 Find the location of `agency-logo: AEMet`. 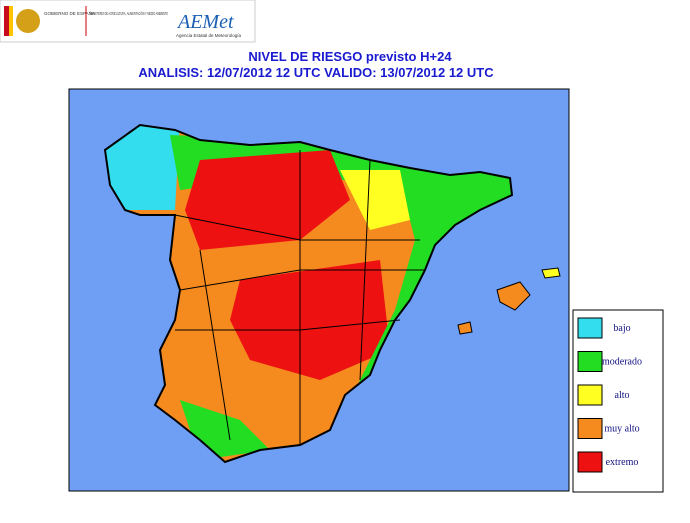

agency-logo: AEMet is located at coordinates (205, 22).